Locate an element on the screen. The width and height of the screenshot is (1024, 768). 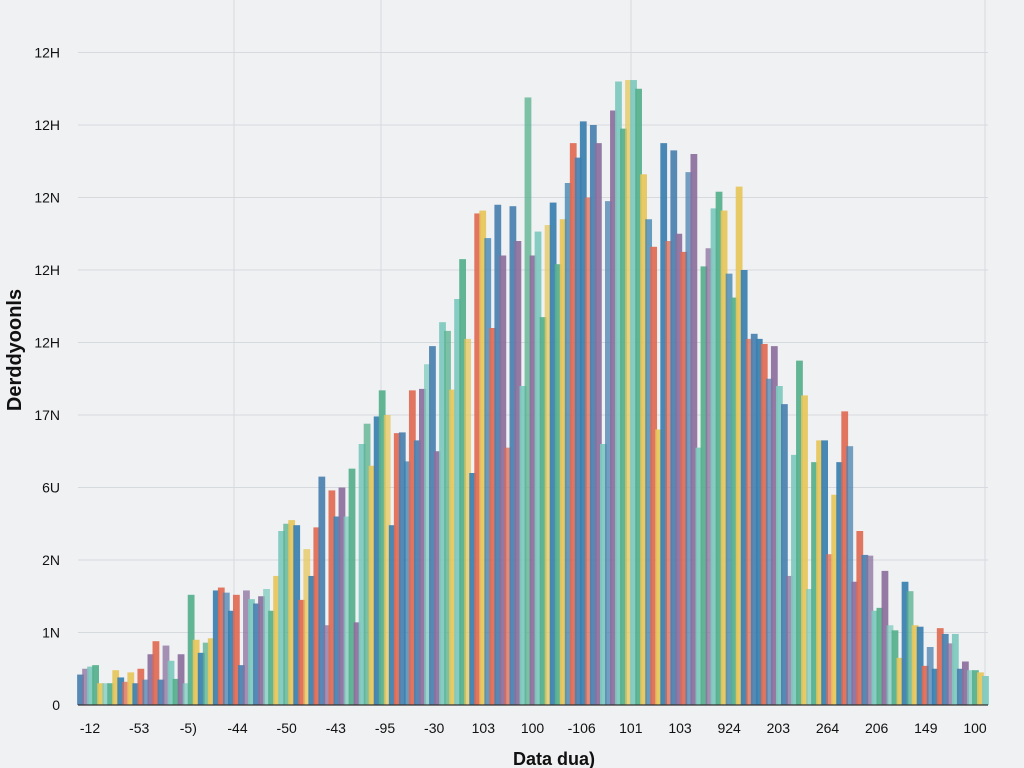
x-tick-label: 100 is located at coordinates (533, 728).